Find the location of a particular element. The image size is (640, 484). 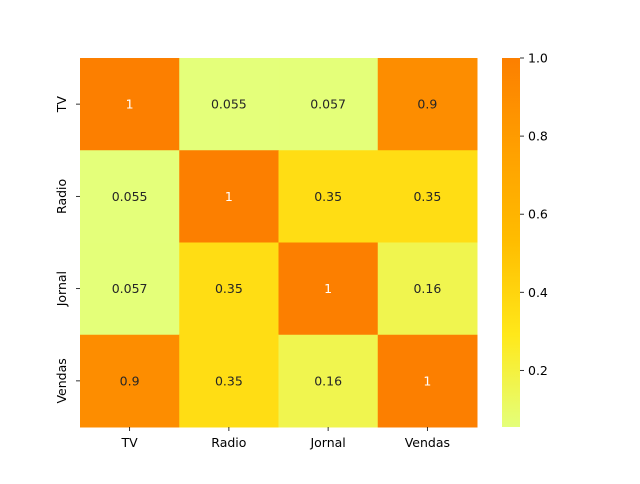

y-tick-label: Vendas is located at coordinates (61, 380).